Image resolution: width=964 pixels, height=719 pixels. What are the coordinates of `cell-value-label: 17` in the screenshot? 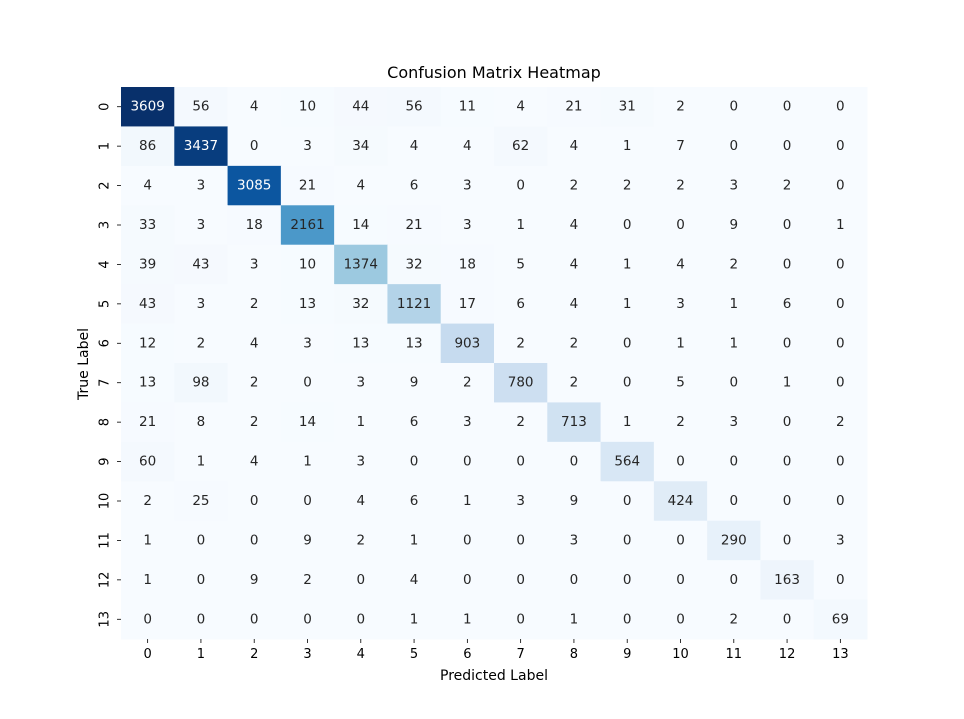 It's located at (467, 304).